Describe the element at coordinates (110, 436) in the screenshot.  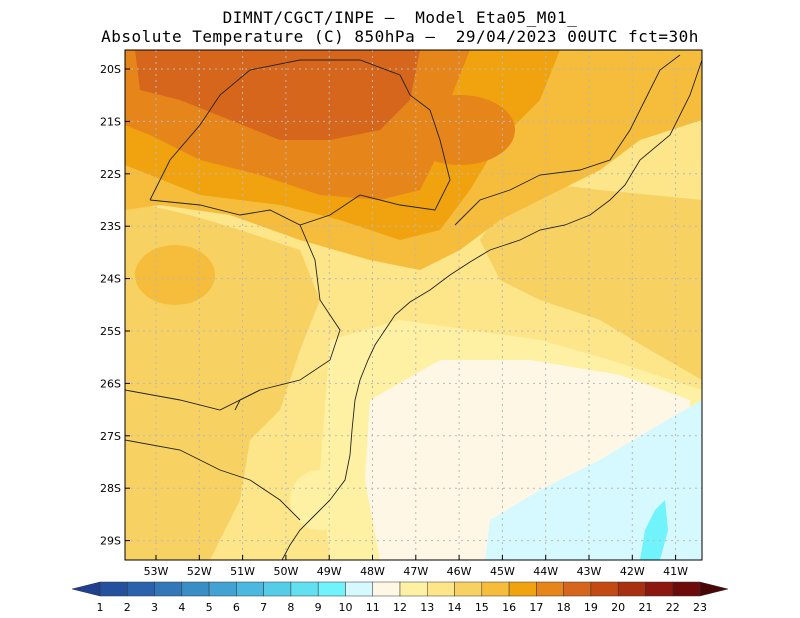
I see `lat-tick-label: 27S` at that location.